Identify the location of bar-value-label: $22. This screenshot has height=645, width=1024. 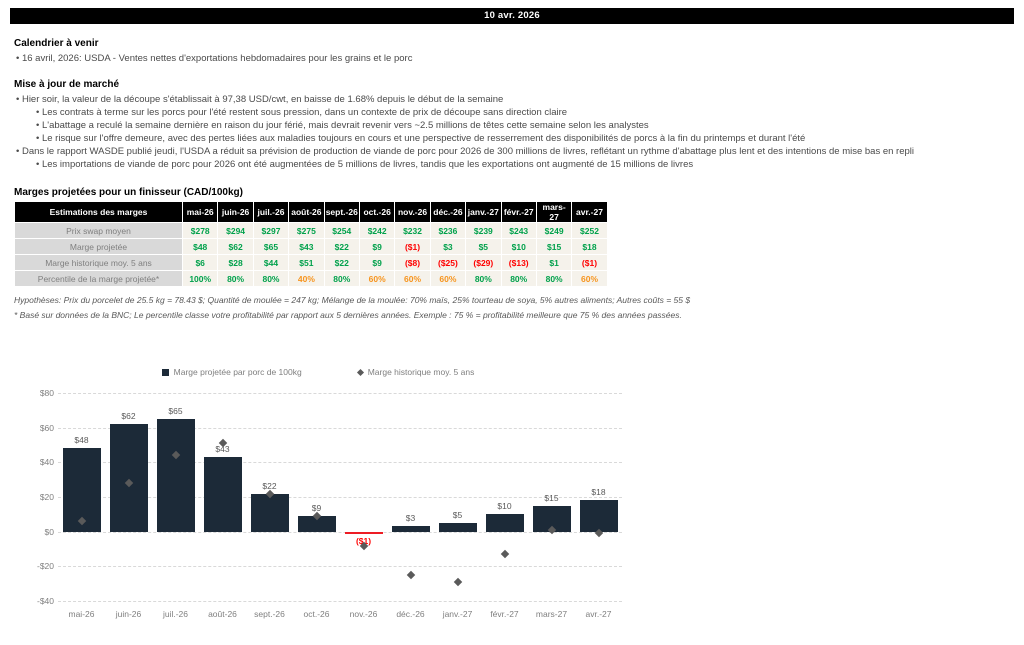
(269, 485).